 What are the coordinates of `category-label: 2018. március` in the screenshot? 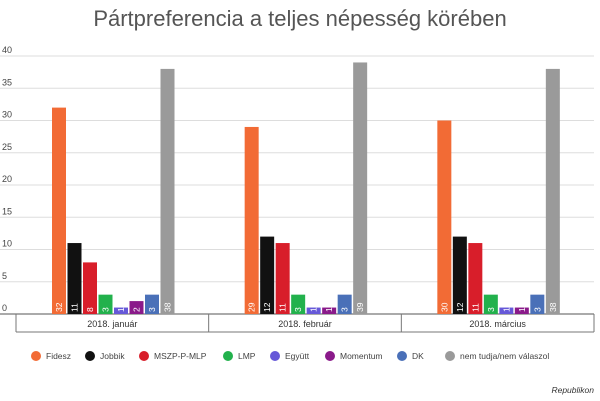 It's located at (497, 324).